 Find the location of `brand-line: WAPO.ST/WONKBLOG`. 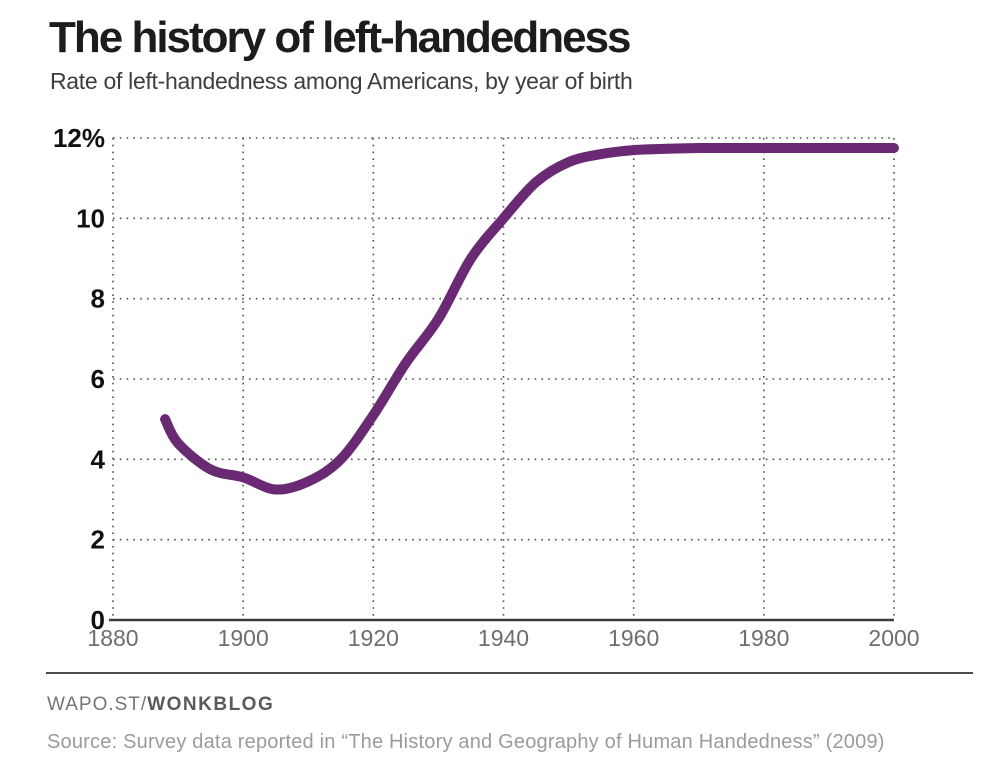

brand-line: WAPO.ST/WONKBLOG is located at coordinates (160, 705).